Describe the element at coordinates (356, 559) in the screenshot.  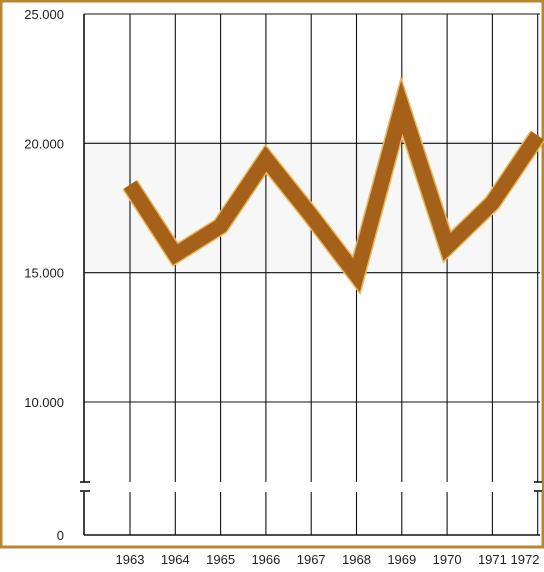
I see `x-tick-label: 1968` at that location.